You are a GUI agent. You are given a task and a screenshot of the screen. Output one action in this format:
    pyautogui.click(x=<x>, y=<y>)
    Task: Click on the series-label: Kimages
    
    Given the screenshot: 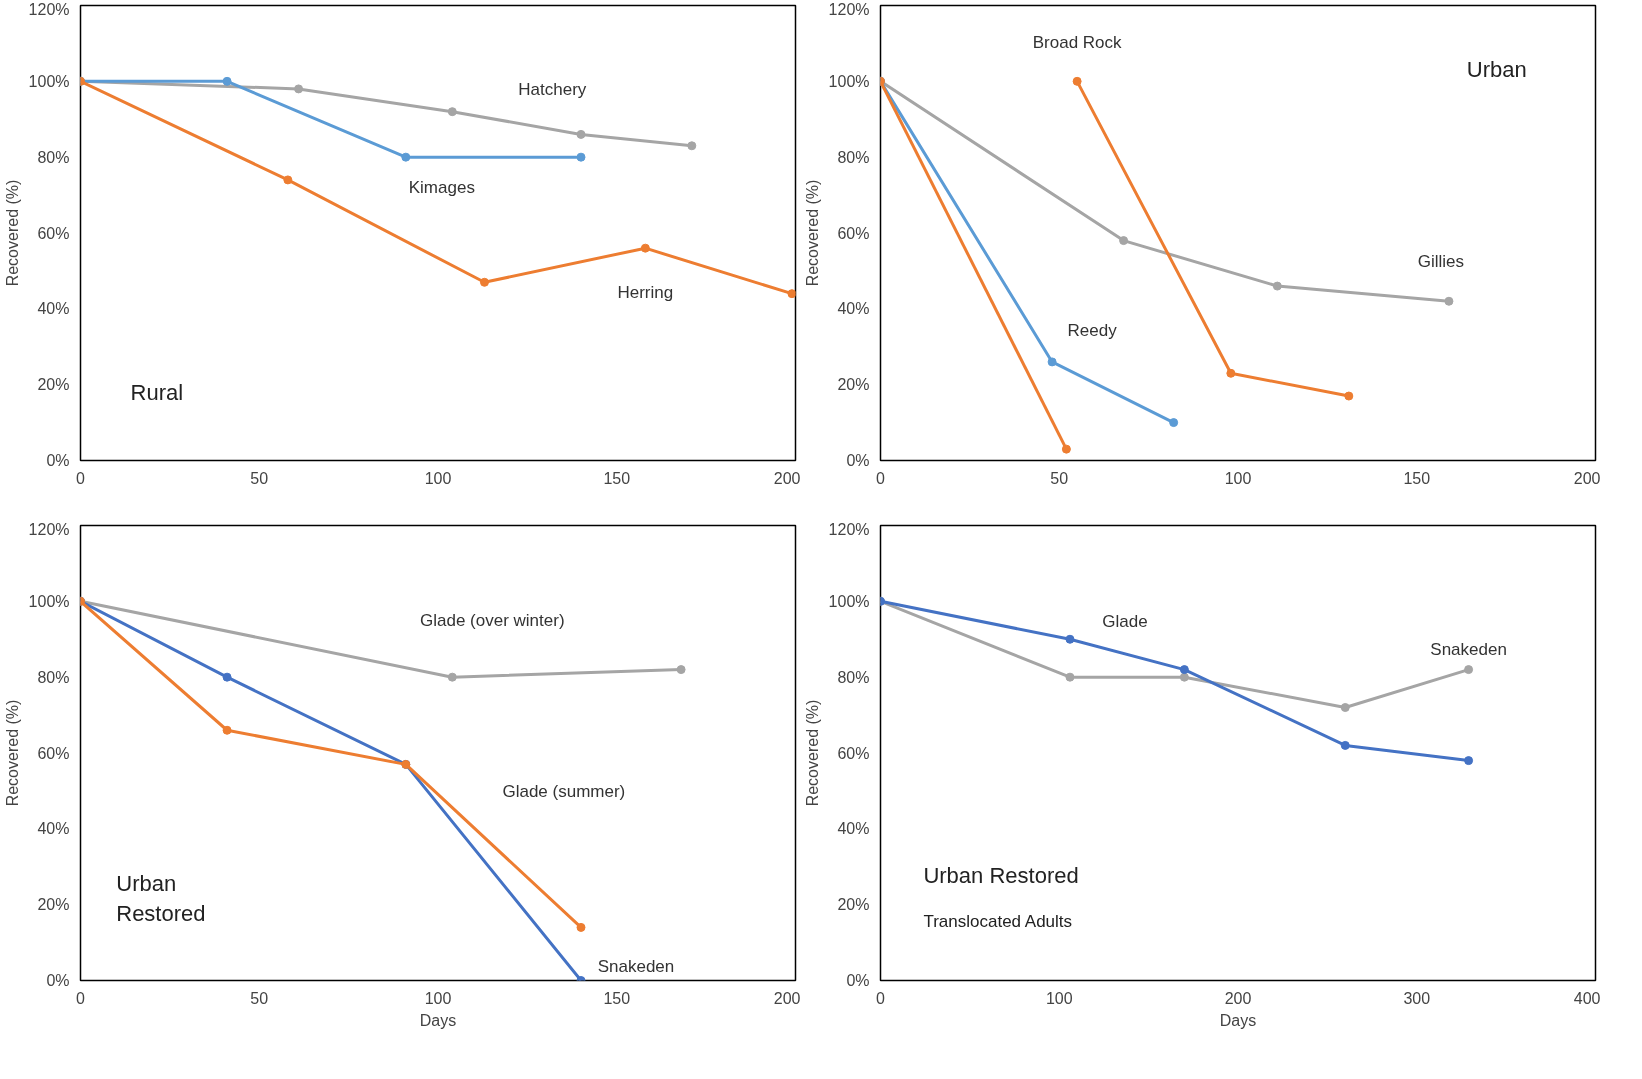 What is the action you would take?
    pyautogui.click(x=441, y=187)
    